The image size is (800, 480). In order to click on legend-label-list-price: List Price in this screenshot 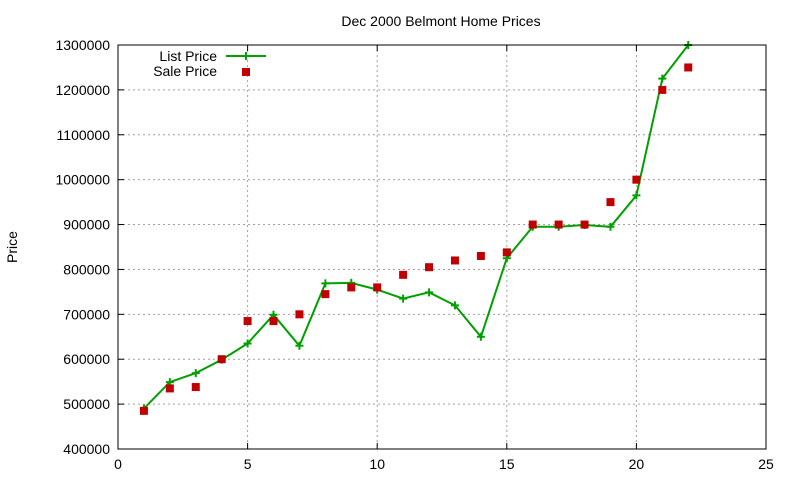, I will do `click(188, 56)`.